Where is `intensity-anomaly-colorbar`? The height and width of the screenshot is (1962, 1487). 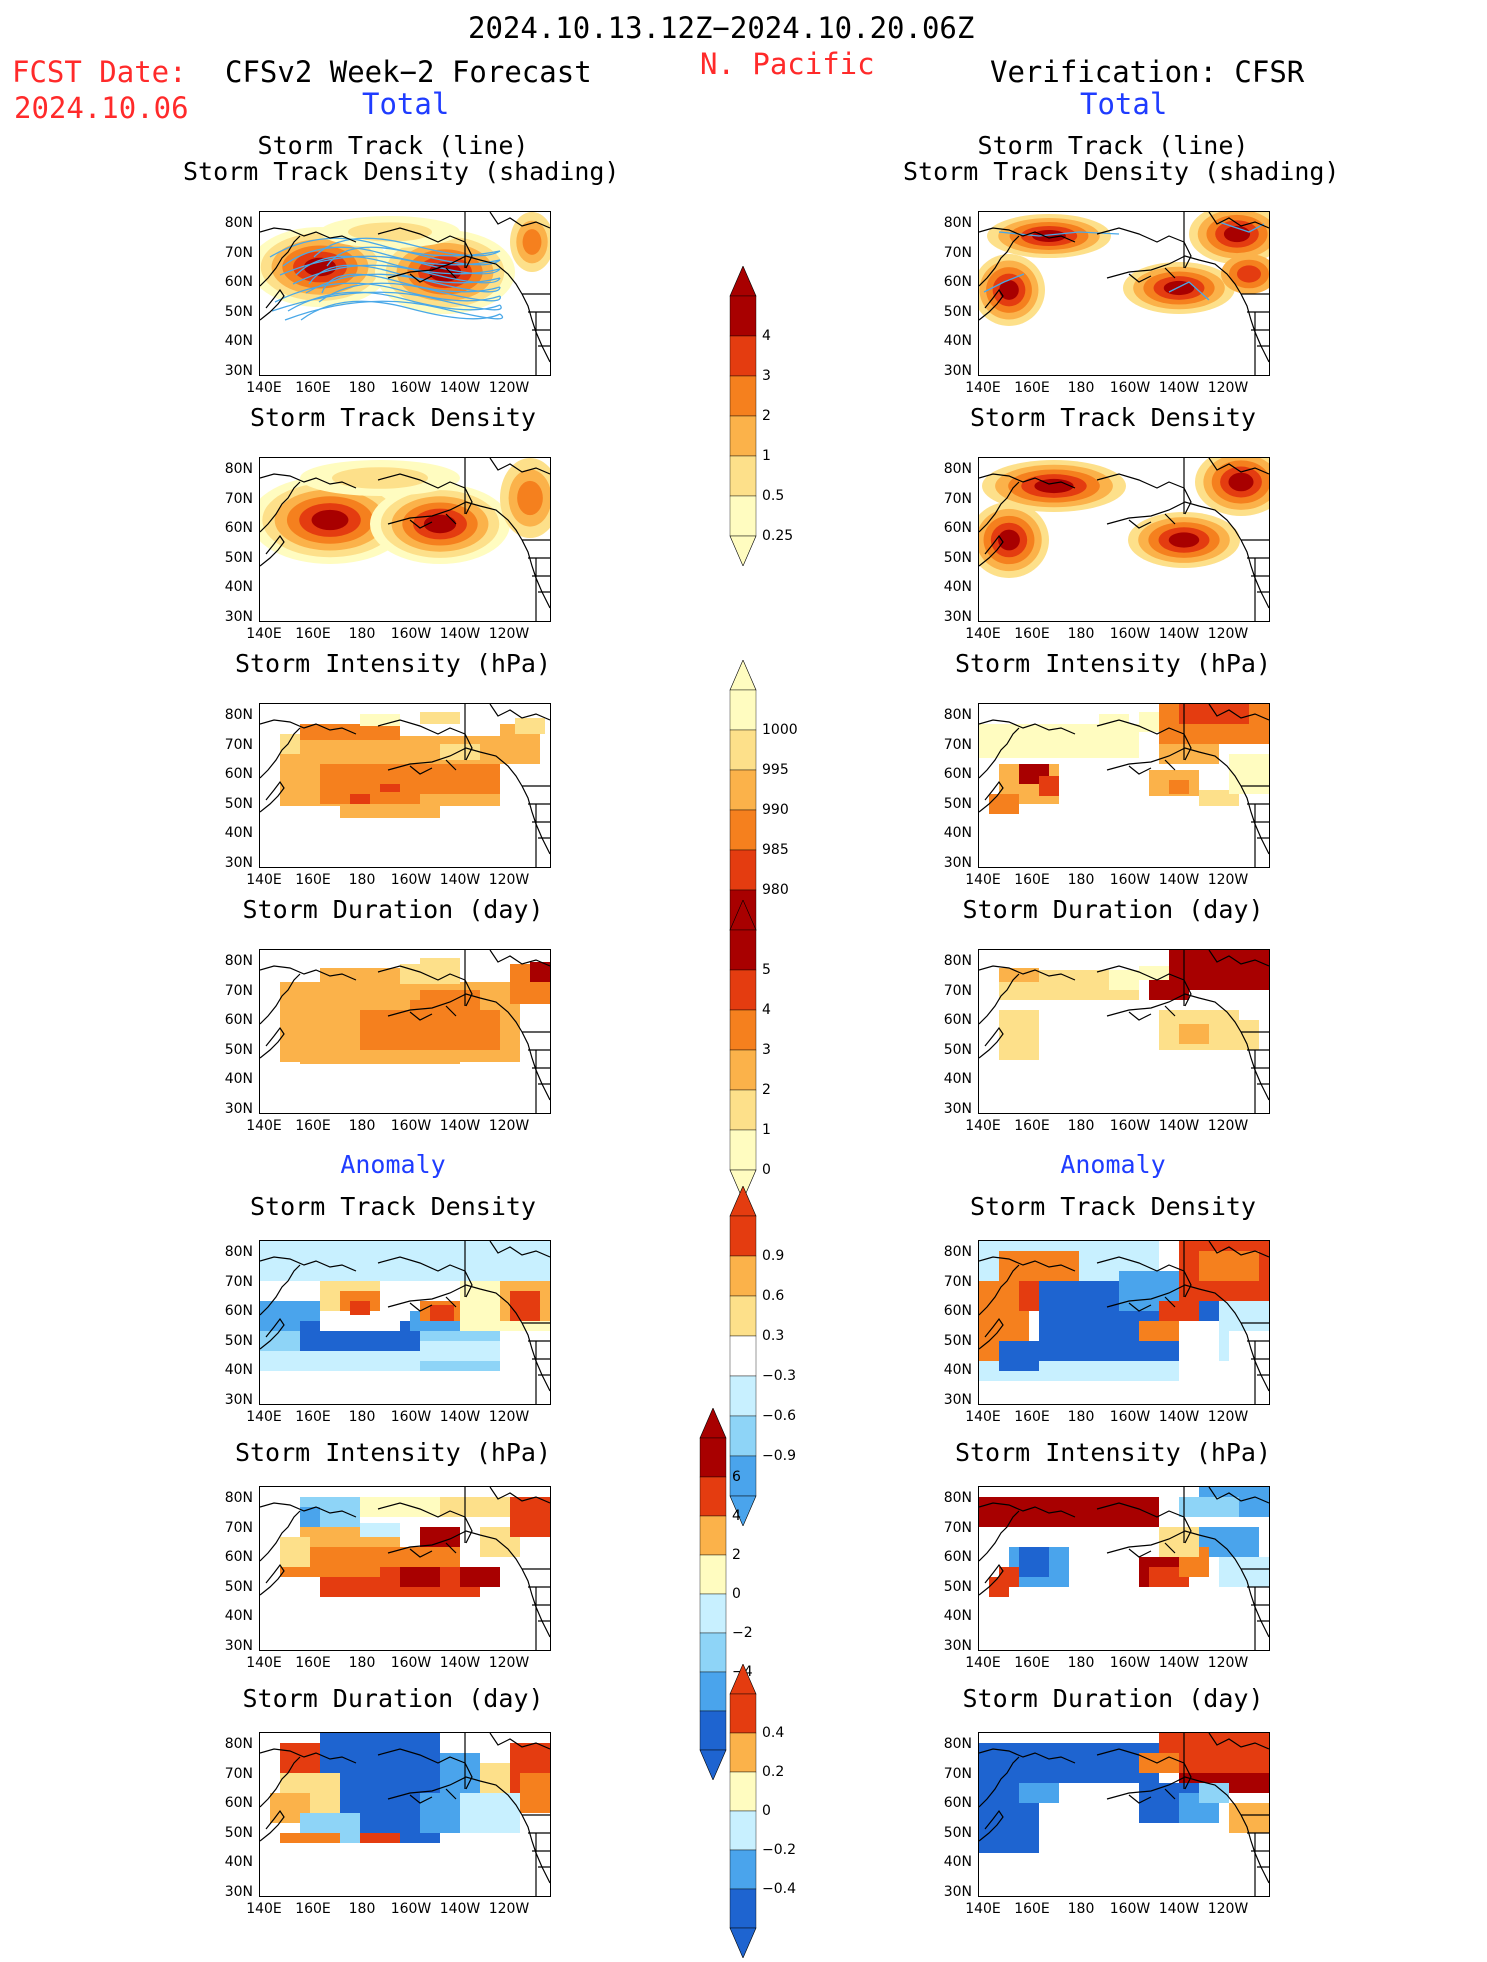 intensity-anomaly-colorbar is located at coordinates (713, 1595).